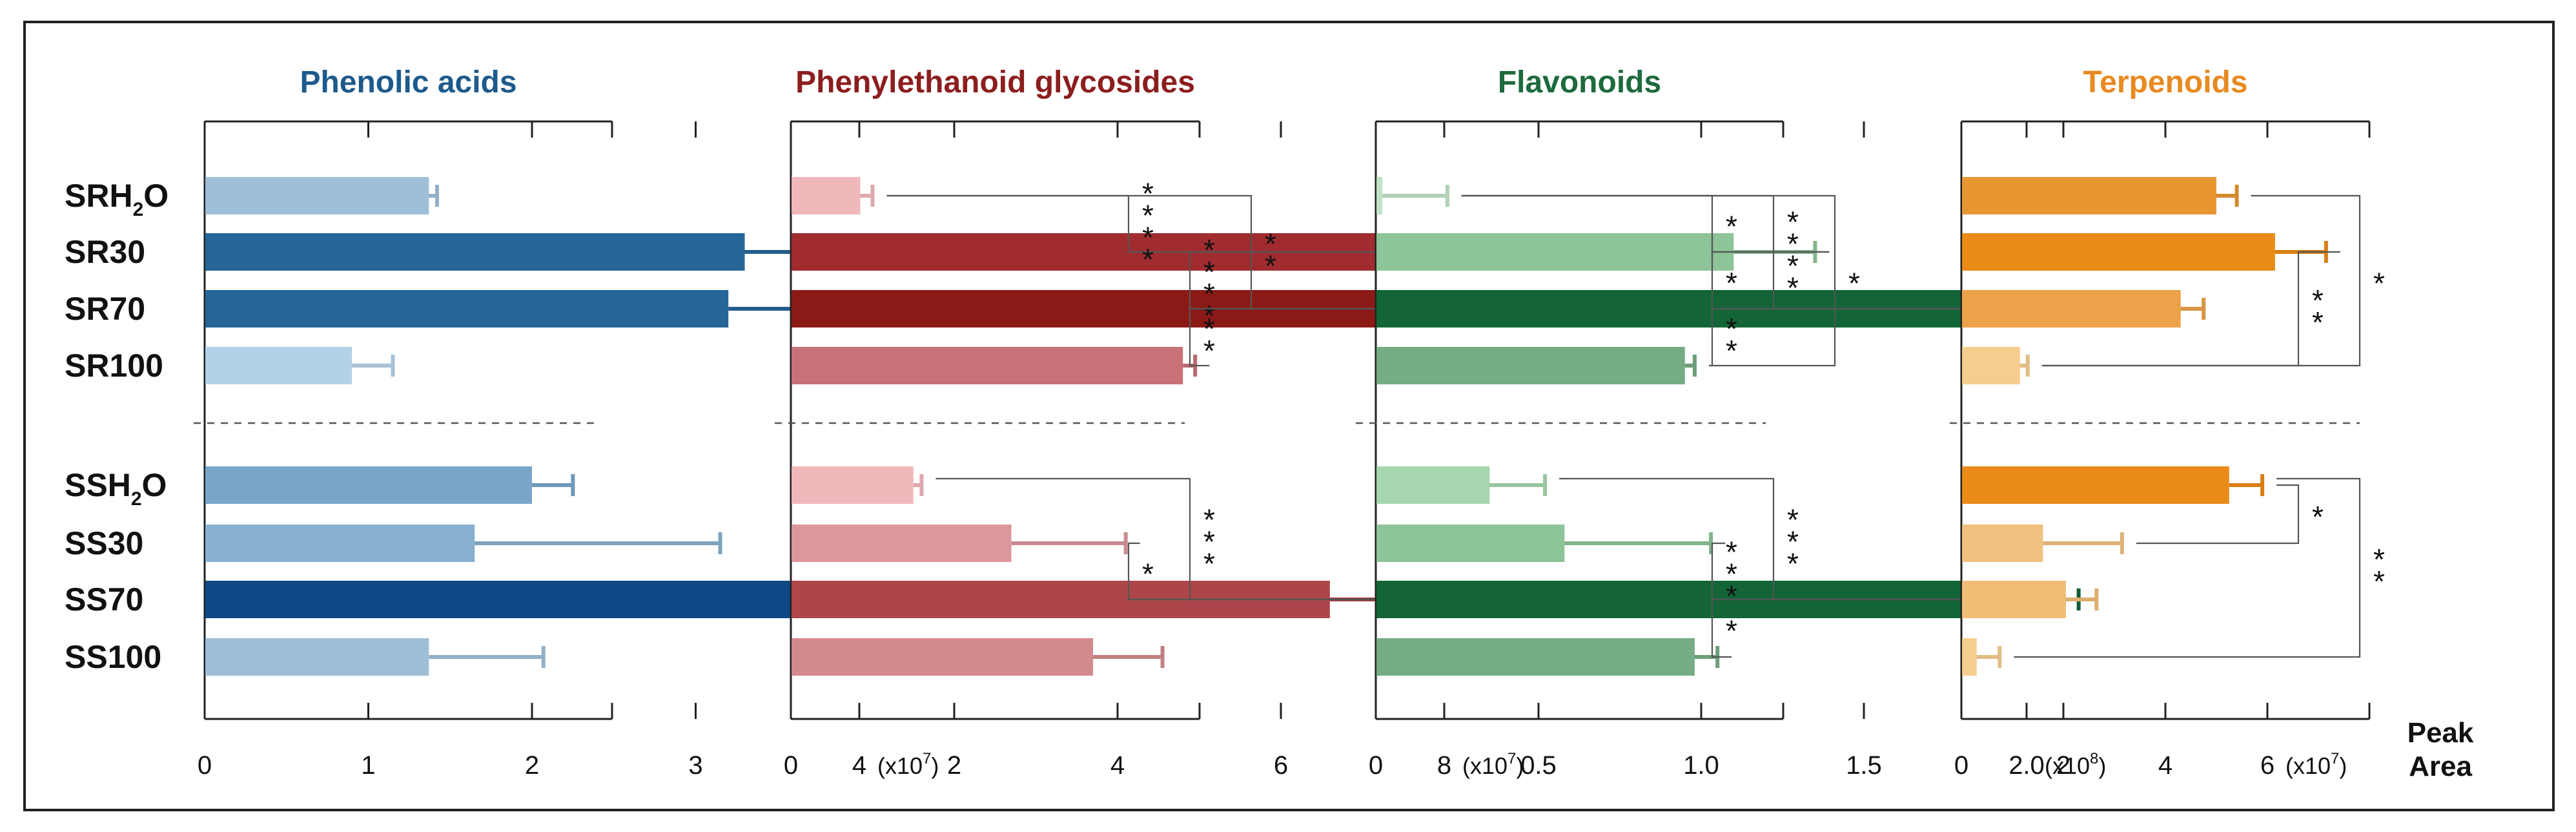 This screenshot has width=2576, height=832. What do you see at coordinates (98, 485) in the screenshot?
I see `row-label-main: SSH` at bounding box center [98, 485].